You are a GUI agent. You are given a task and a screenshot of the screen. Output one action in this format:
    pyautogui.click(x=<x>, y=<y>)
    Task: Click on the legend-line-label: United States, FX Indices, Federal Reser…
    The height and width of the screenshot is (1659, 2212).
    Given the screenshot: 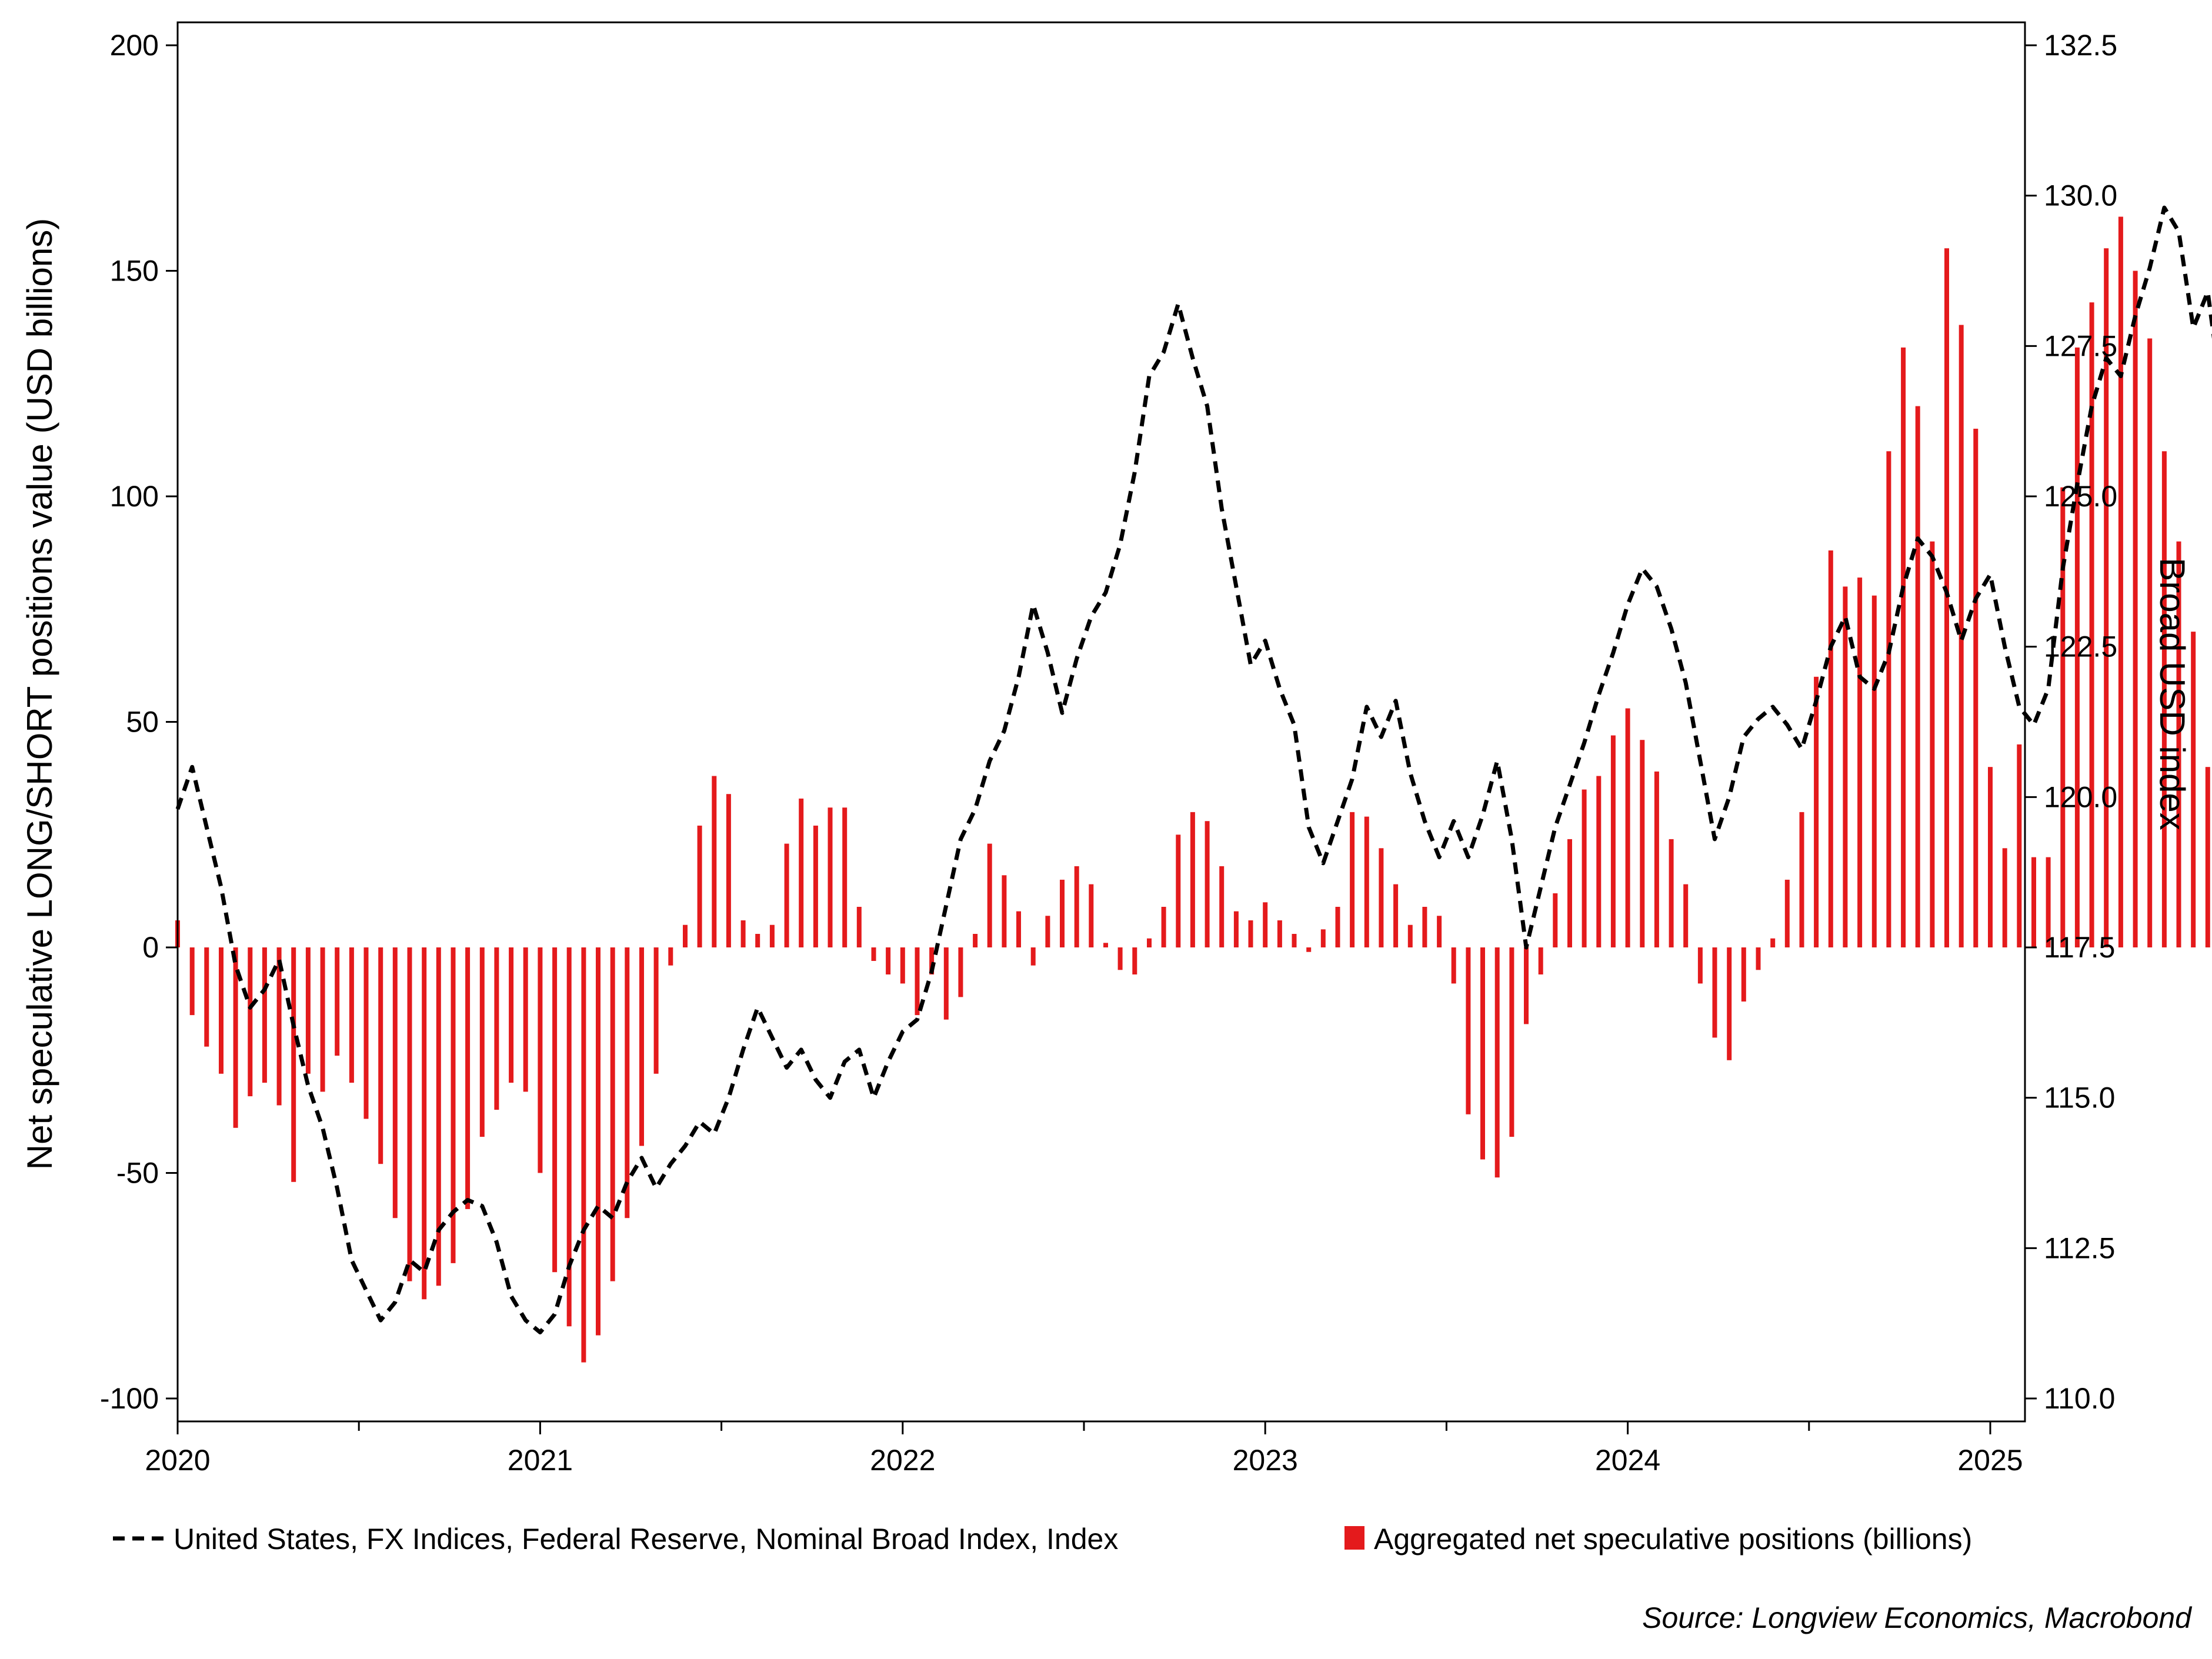 What is the action you would take?
    pyautogui.click(x=646, y=1539)
    